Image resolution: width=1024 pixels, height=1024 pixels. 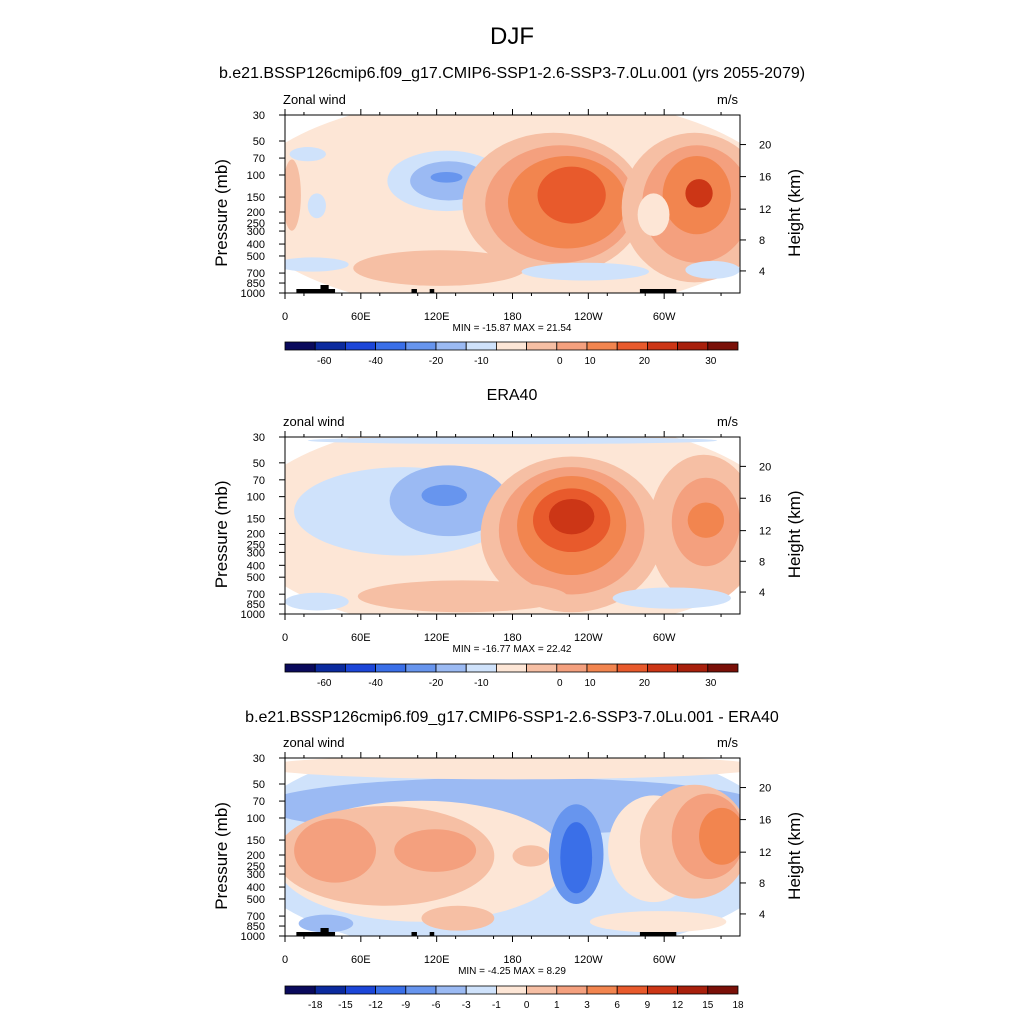 I want to click on colorbar-label: 12, so click(x=678, y=1005).